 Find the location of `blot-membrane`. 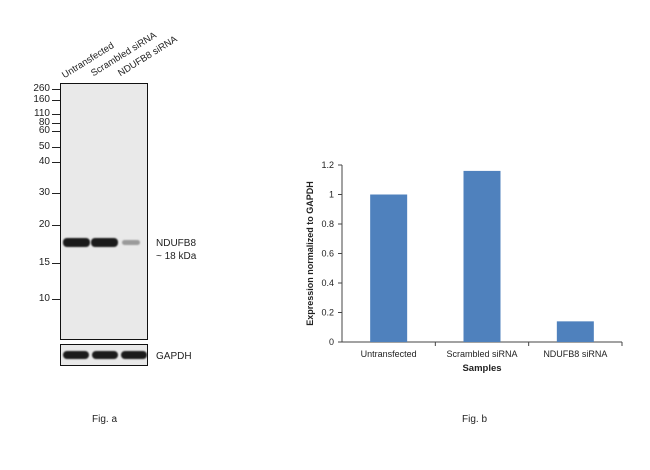

blot-membrane is located at coordinates (104, 211).